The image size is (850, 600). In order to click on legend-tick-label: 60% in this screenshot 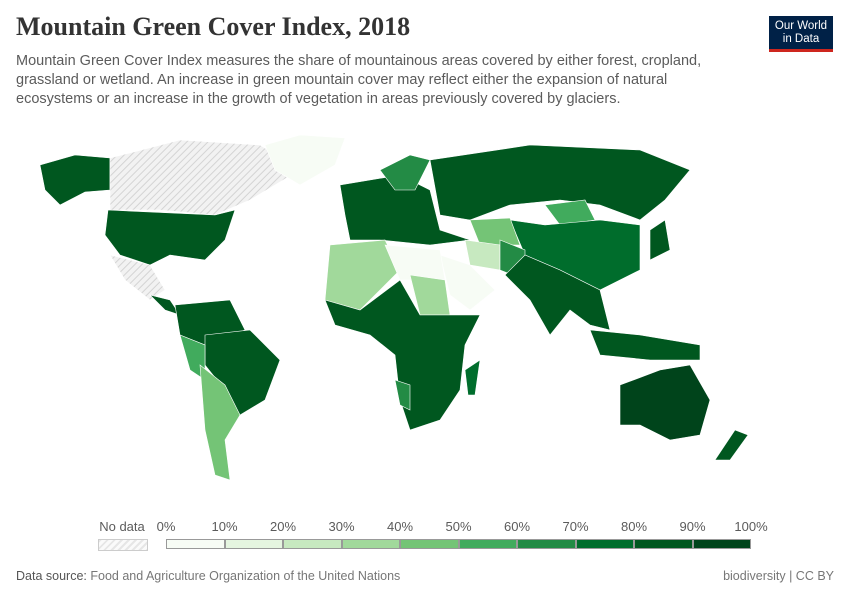, I will do `click(517, 526)`.